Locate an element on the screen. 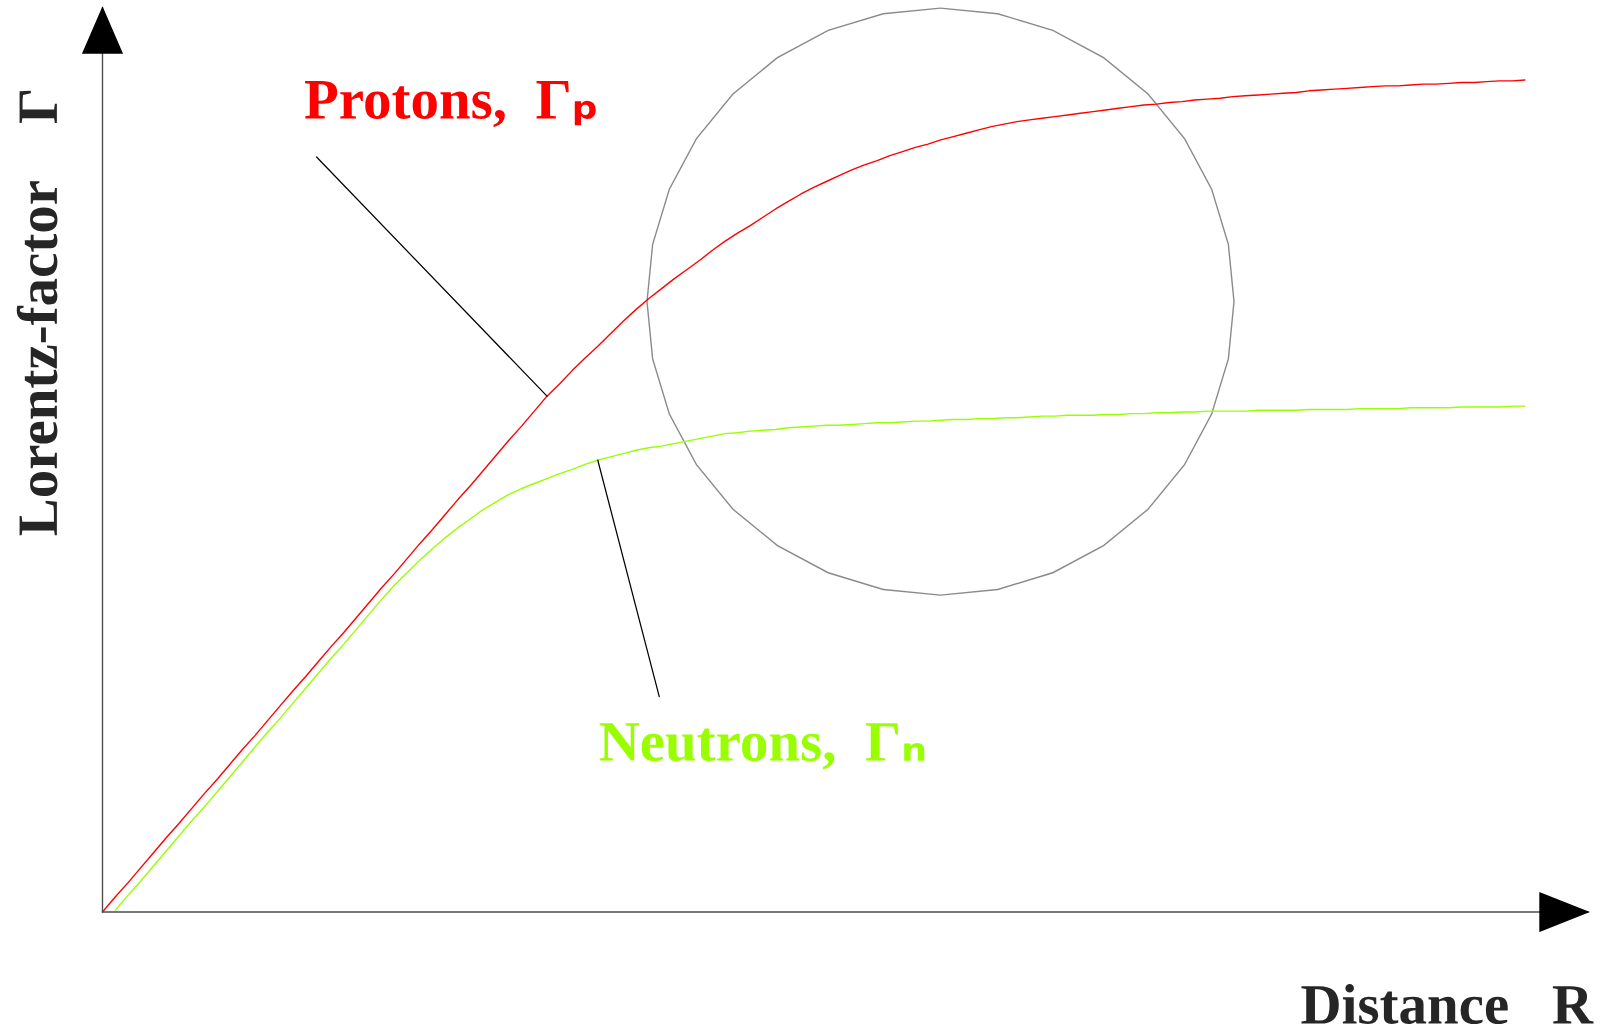 Image resolution: width=1603 pixels, height=1032 pixels. text: Neutrons, Γₙ is located at coordinates (762, 746).